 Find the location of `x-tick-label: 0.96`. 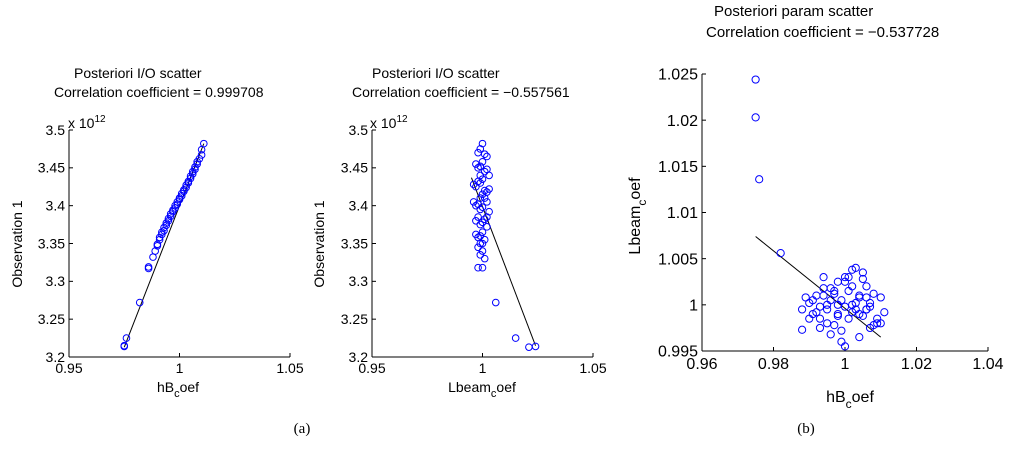

x-tick-label: 0.96 is located at coordinates (701, 364).